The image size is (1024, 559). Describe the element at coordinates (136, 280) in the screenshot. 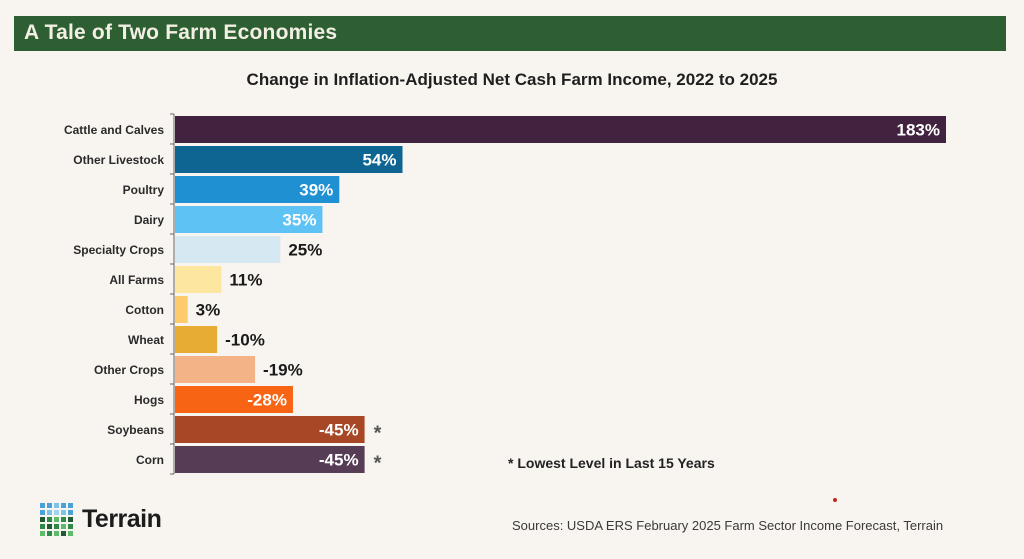

I see `category-label: All Farms` at that location.